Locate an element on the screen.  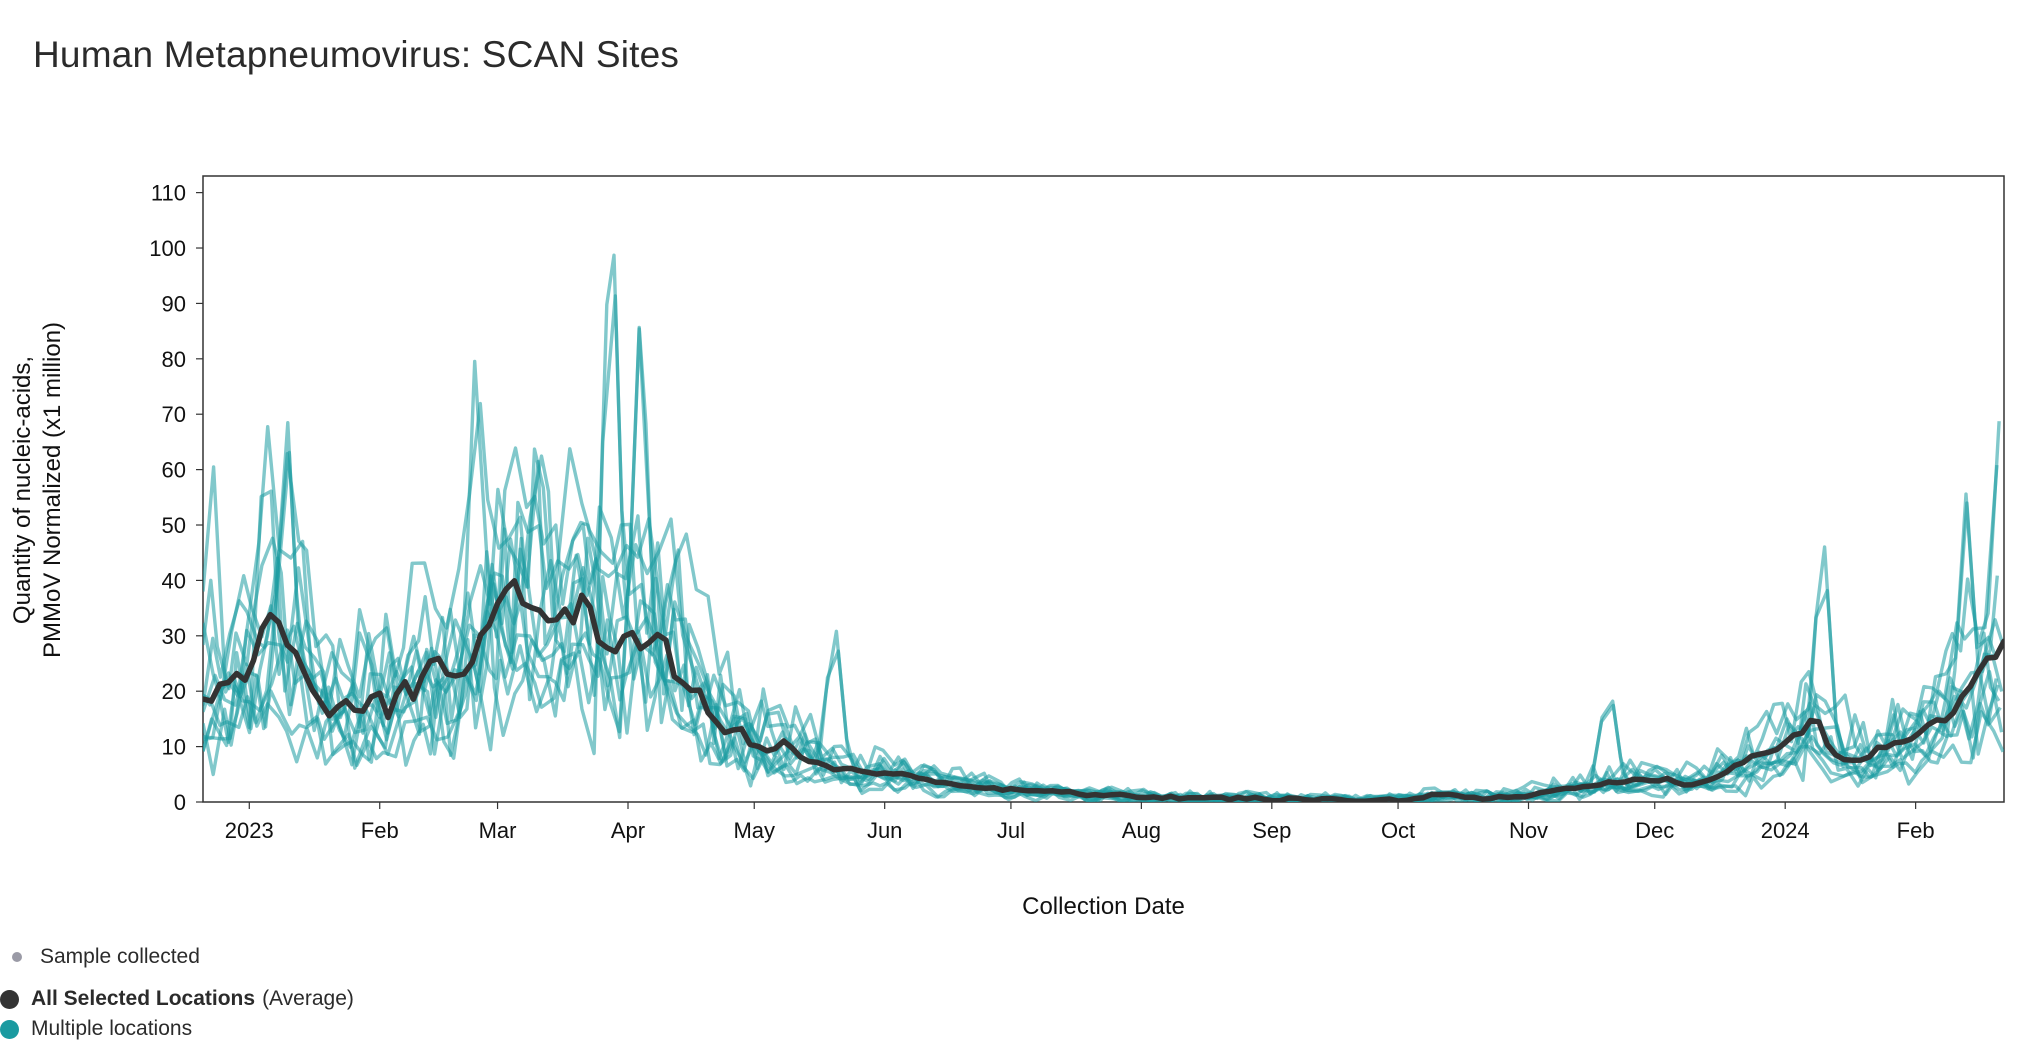
x-tick-label: Jul is located at coordinates (1011, 830).